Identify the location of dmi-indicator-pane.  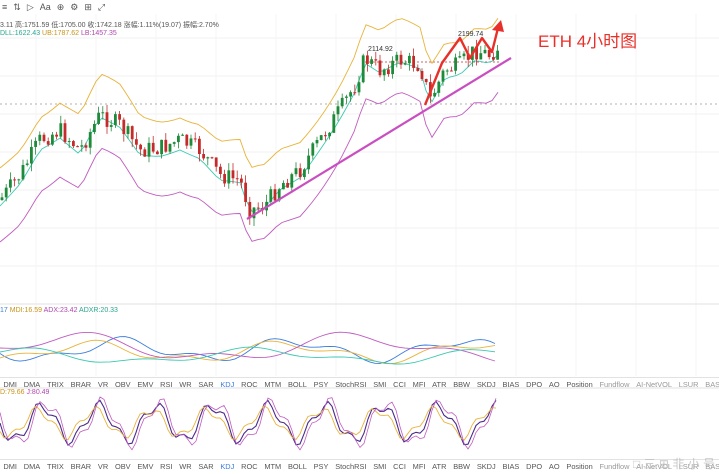
(248, 348).